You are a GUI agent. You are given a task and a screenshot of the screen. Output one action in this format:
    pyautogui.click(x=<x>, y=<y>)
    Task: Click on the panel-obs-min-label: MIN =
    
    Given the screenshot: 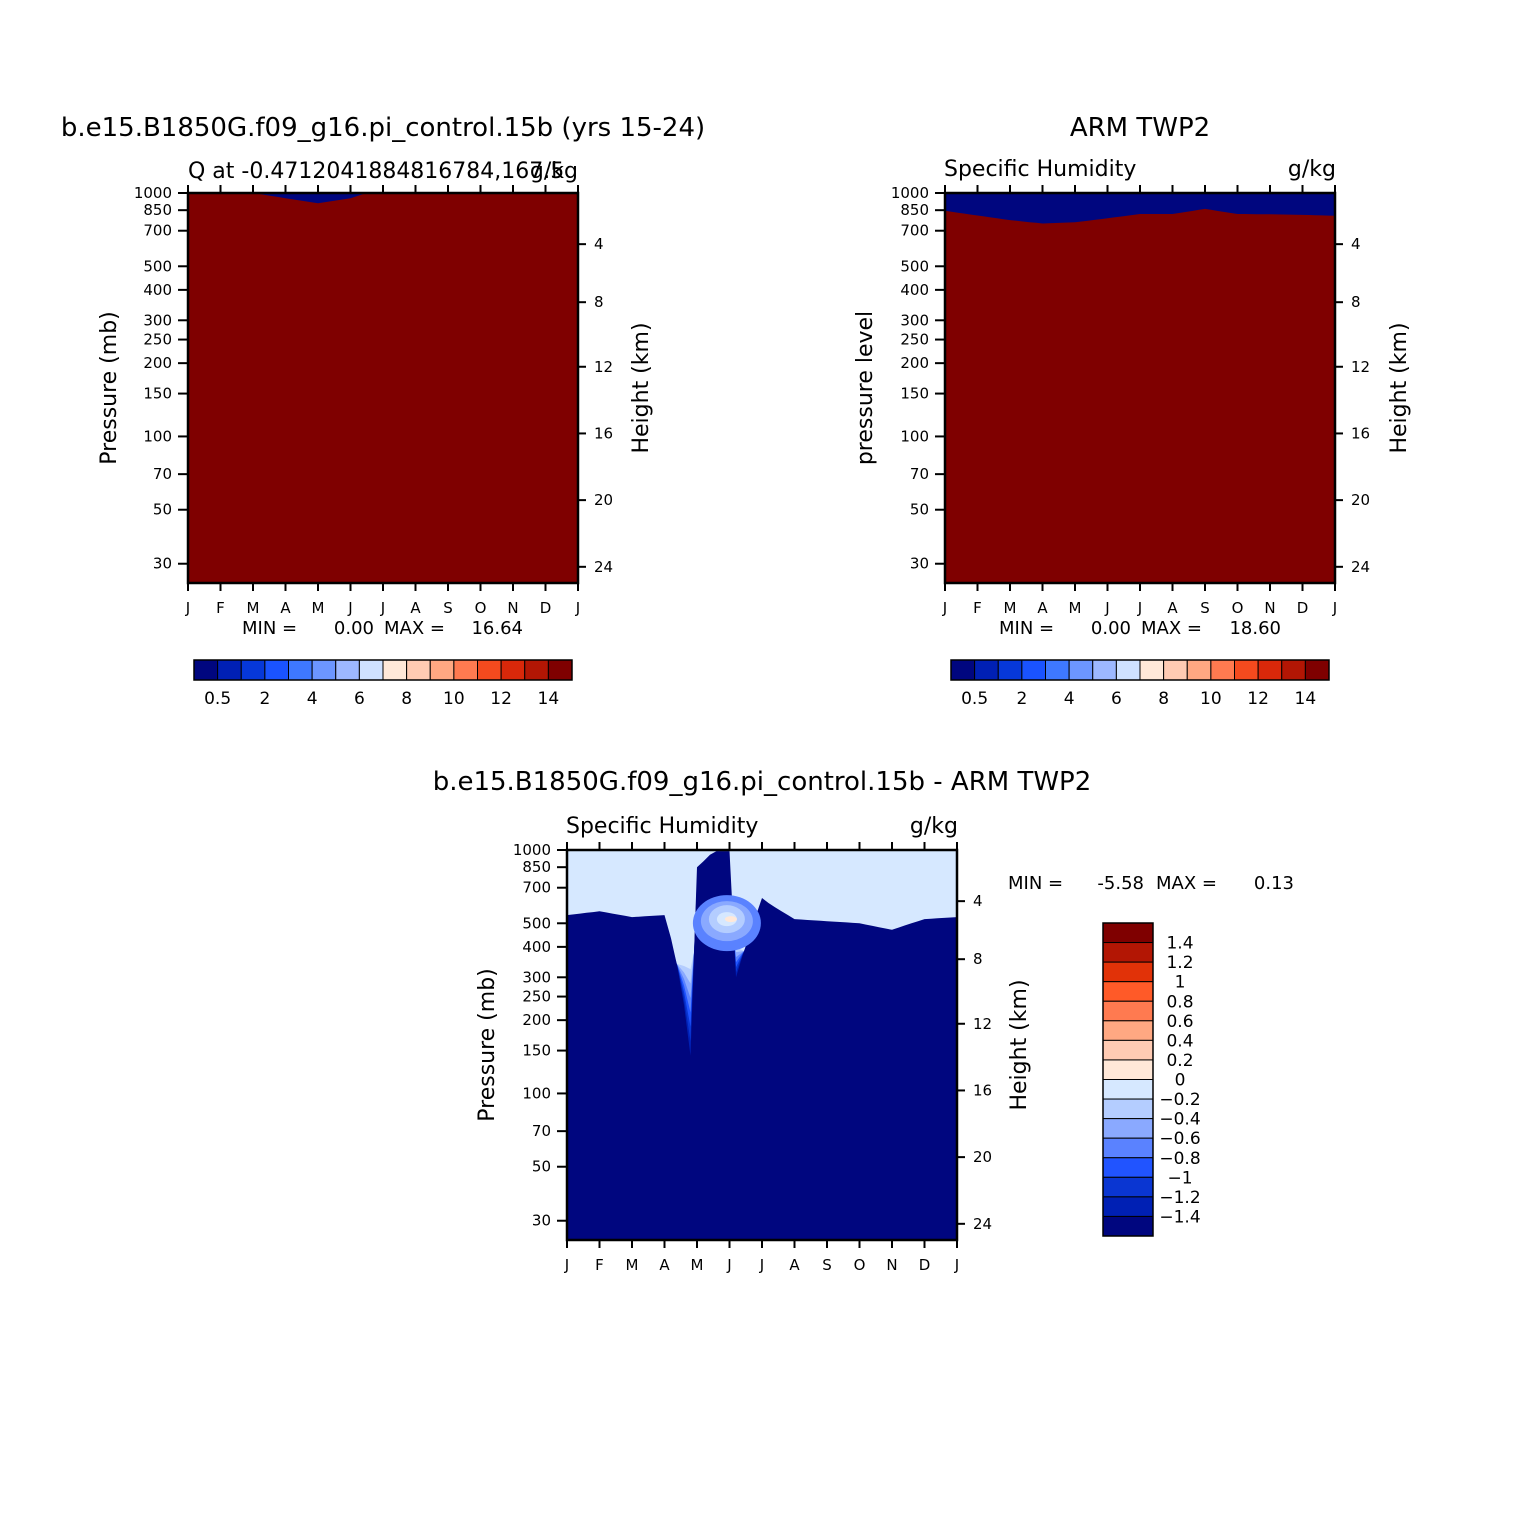 What is the action you would take?
    pyautogui.click(x=1026, y=628)
    